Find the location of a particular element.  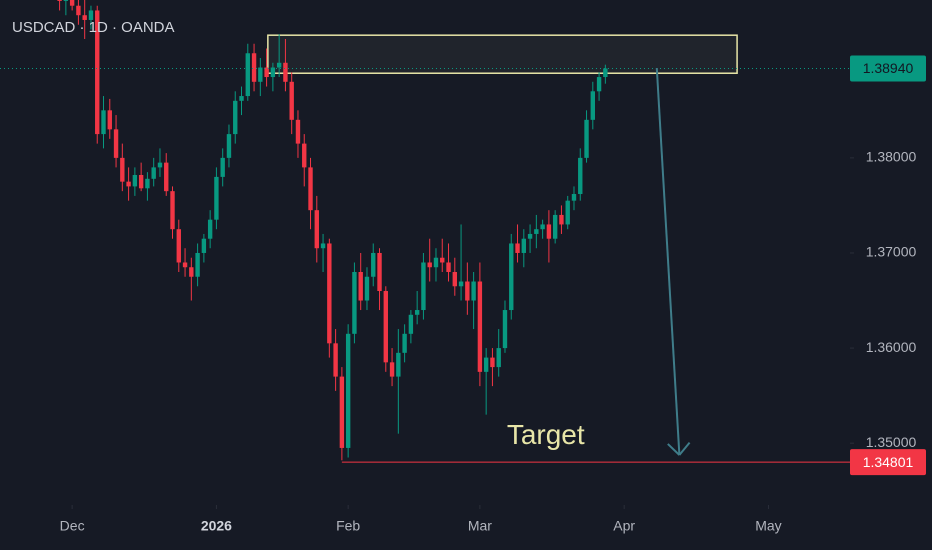

y-tick-label: 1.36000 is located at coordinates (891, 347).